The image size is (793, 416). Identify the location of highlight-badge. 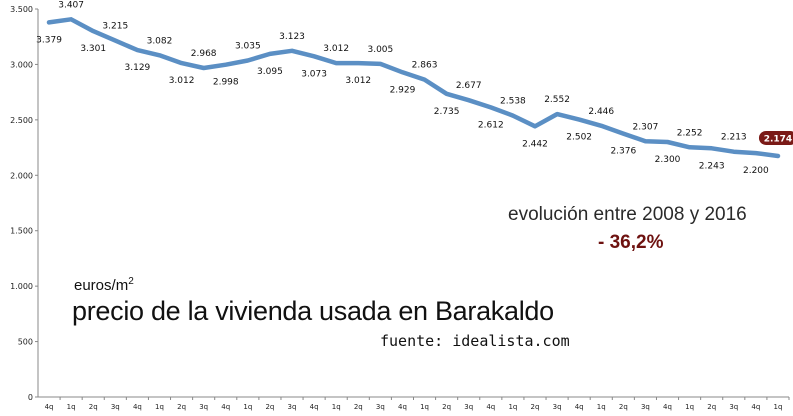
(775, 137).